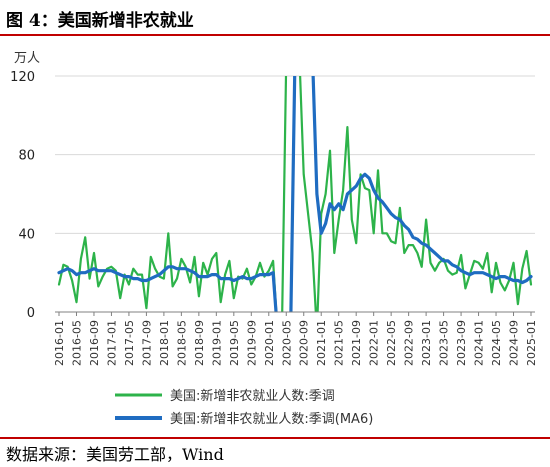 This screenshot has height=467, width=550. What do you see at coordinates (26, 156) in the screenshot?
I see `y-tick-label: 80` at bounding box center [26, 156].